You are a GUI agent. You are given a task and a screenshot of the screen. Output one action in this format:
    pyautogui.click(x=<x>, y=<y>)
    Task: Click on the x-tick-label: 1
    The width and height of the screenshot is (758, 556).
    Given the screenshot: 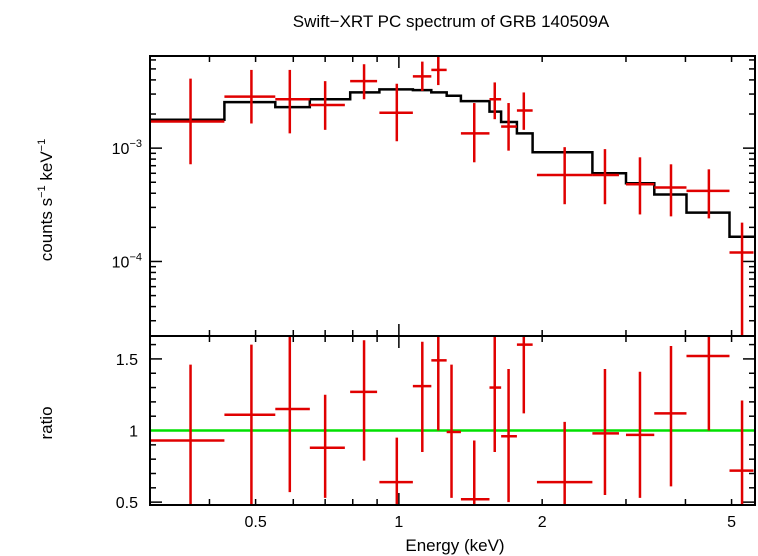 What is the action you would take?
    pyautogui.click(x=398, y=522)
    